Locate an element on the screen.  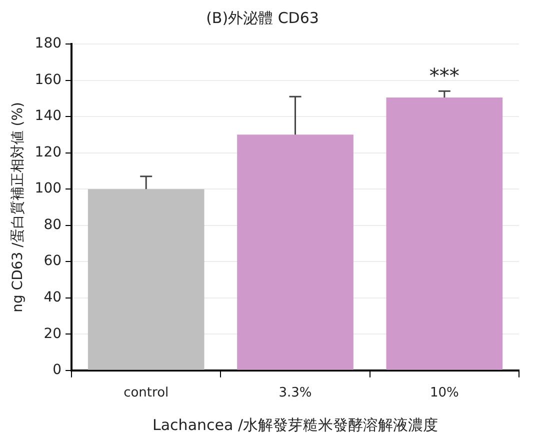
x-tick-label: 3.3% is located at coordinates (295, 393).